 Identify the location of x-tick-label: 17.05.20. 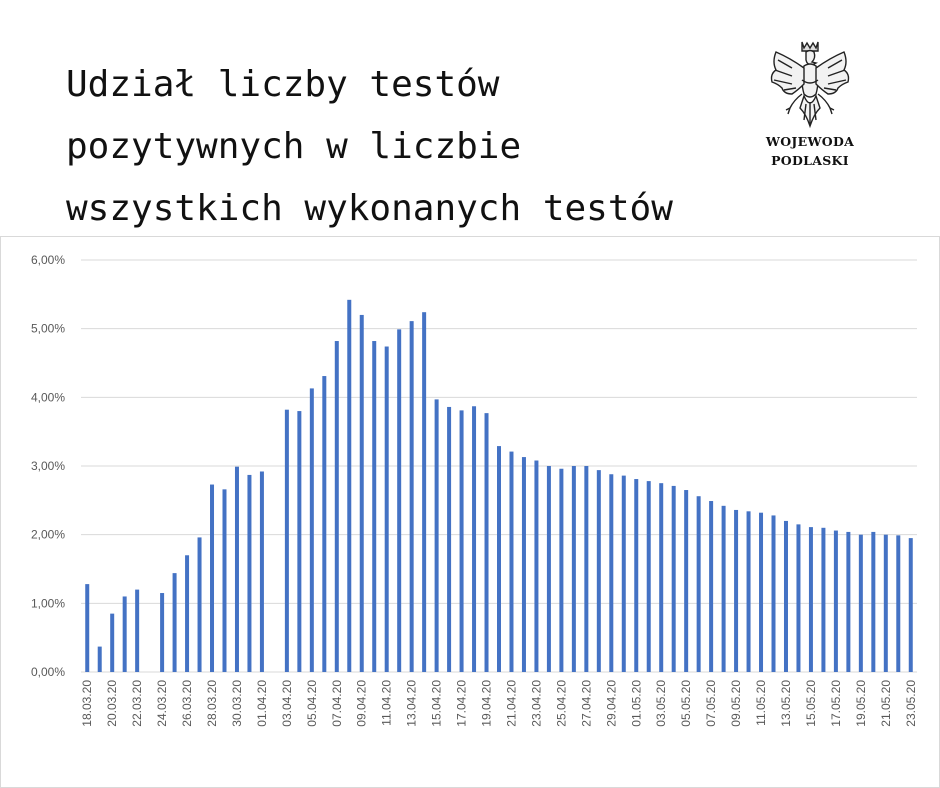
(836, 703).